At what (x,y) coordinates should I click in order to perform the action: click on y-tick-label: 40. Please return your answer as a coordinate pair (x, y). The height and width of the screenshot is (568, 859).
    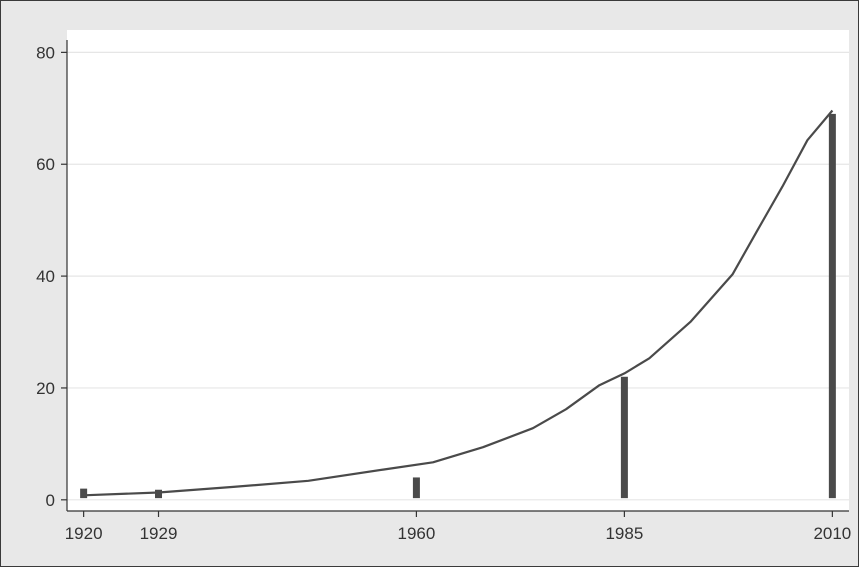
    Looking at the image, I should click on (45, 276).